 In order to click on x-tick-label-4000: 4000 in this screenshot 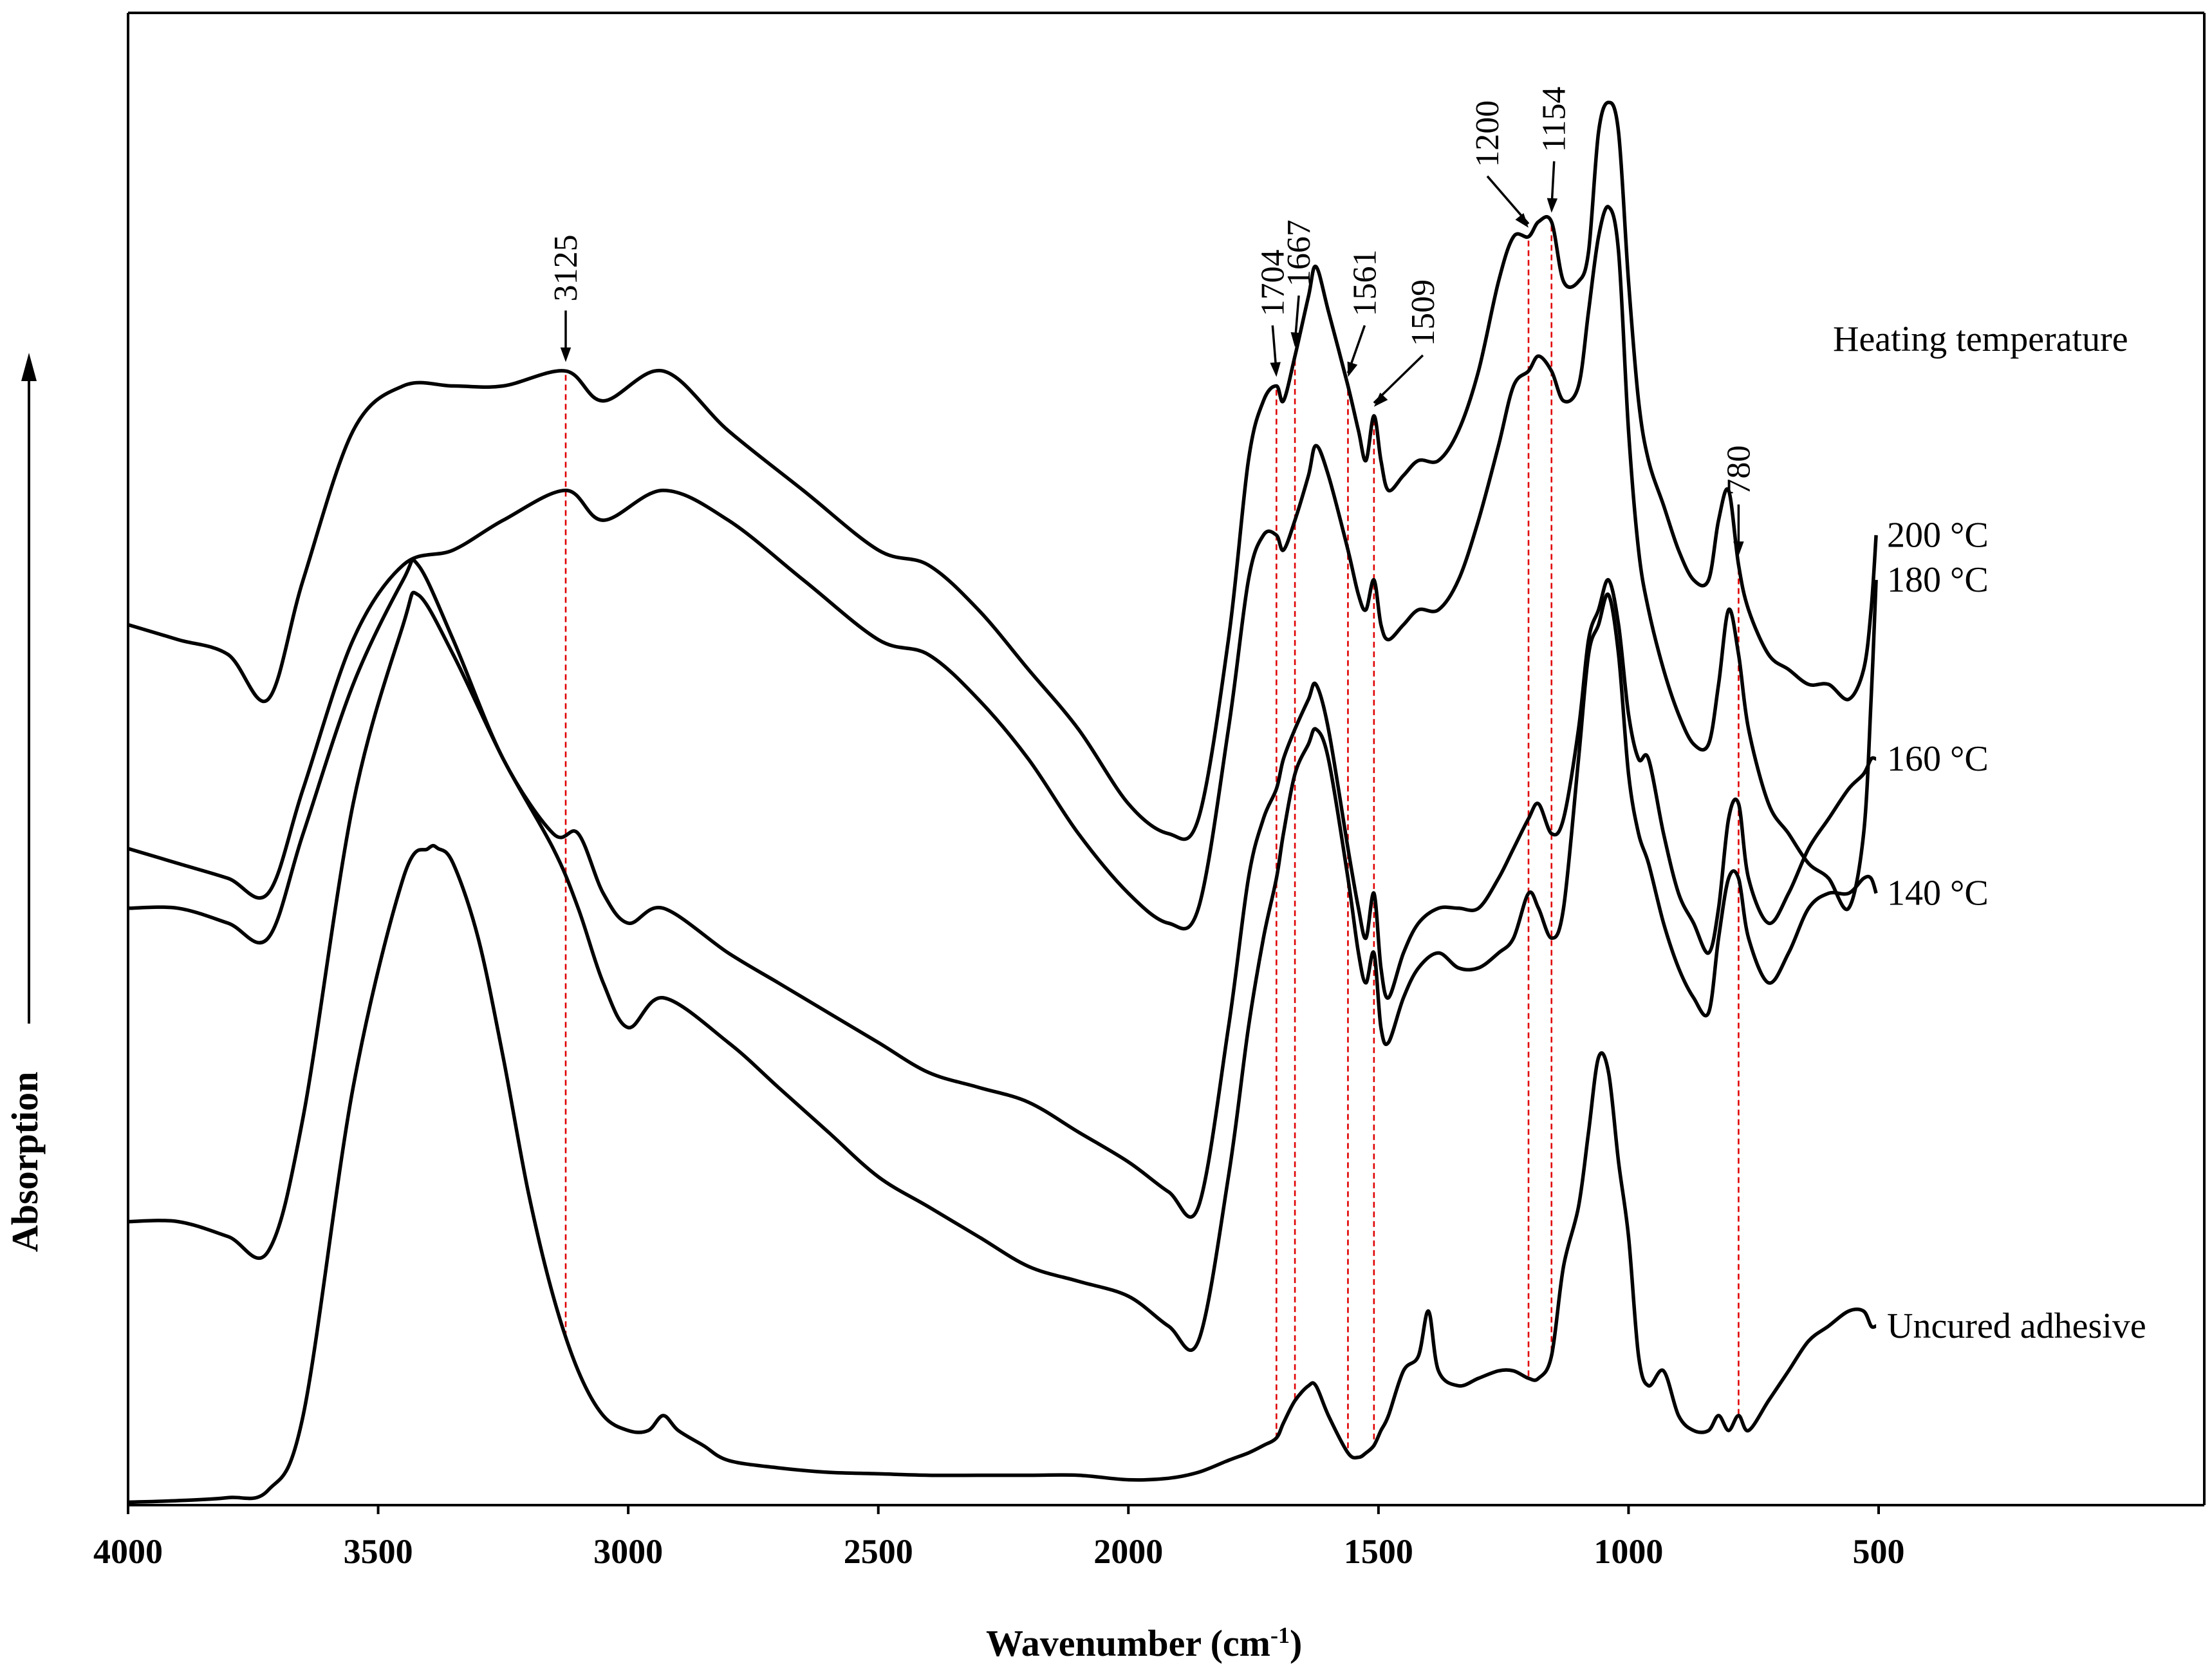, I will do `click(128, 1551)`.